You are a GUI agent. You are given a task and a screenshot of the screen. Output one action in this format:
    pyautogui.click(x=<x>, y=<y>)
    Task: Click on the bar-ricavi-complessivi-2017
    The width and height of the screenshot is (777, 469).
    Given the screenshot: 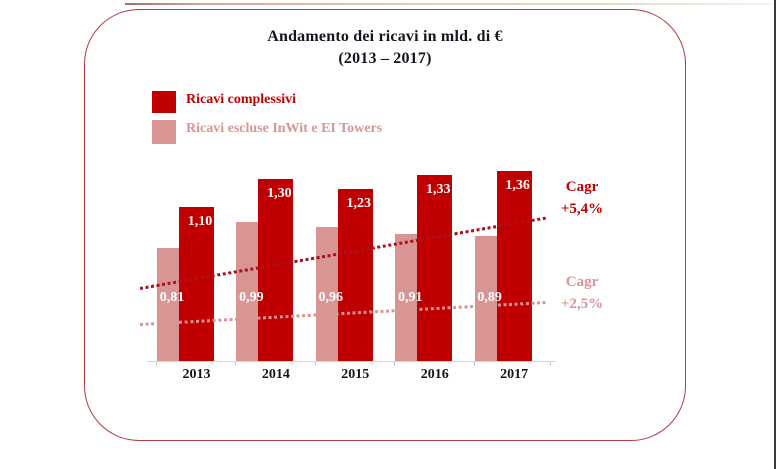 What is the action you would take?
    pyautogui.click(x=514, y=265)
    